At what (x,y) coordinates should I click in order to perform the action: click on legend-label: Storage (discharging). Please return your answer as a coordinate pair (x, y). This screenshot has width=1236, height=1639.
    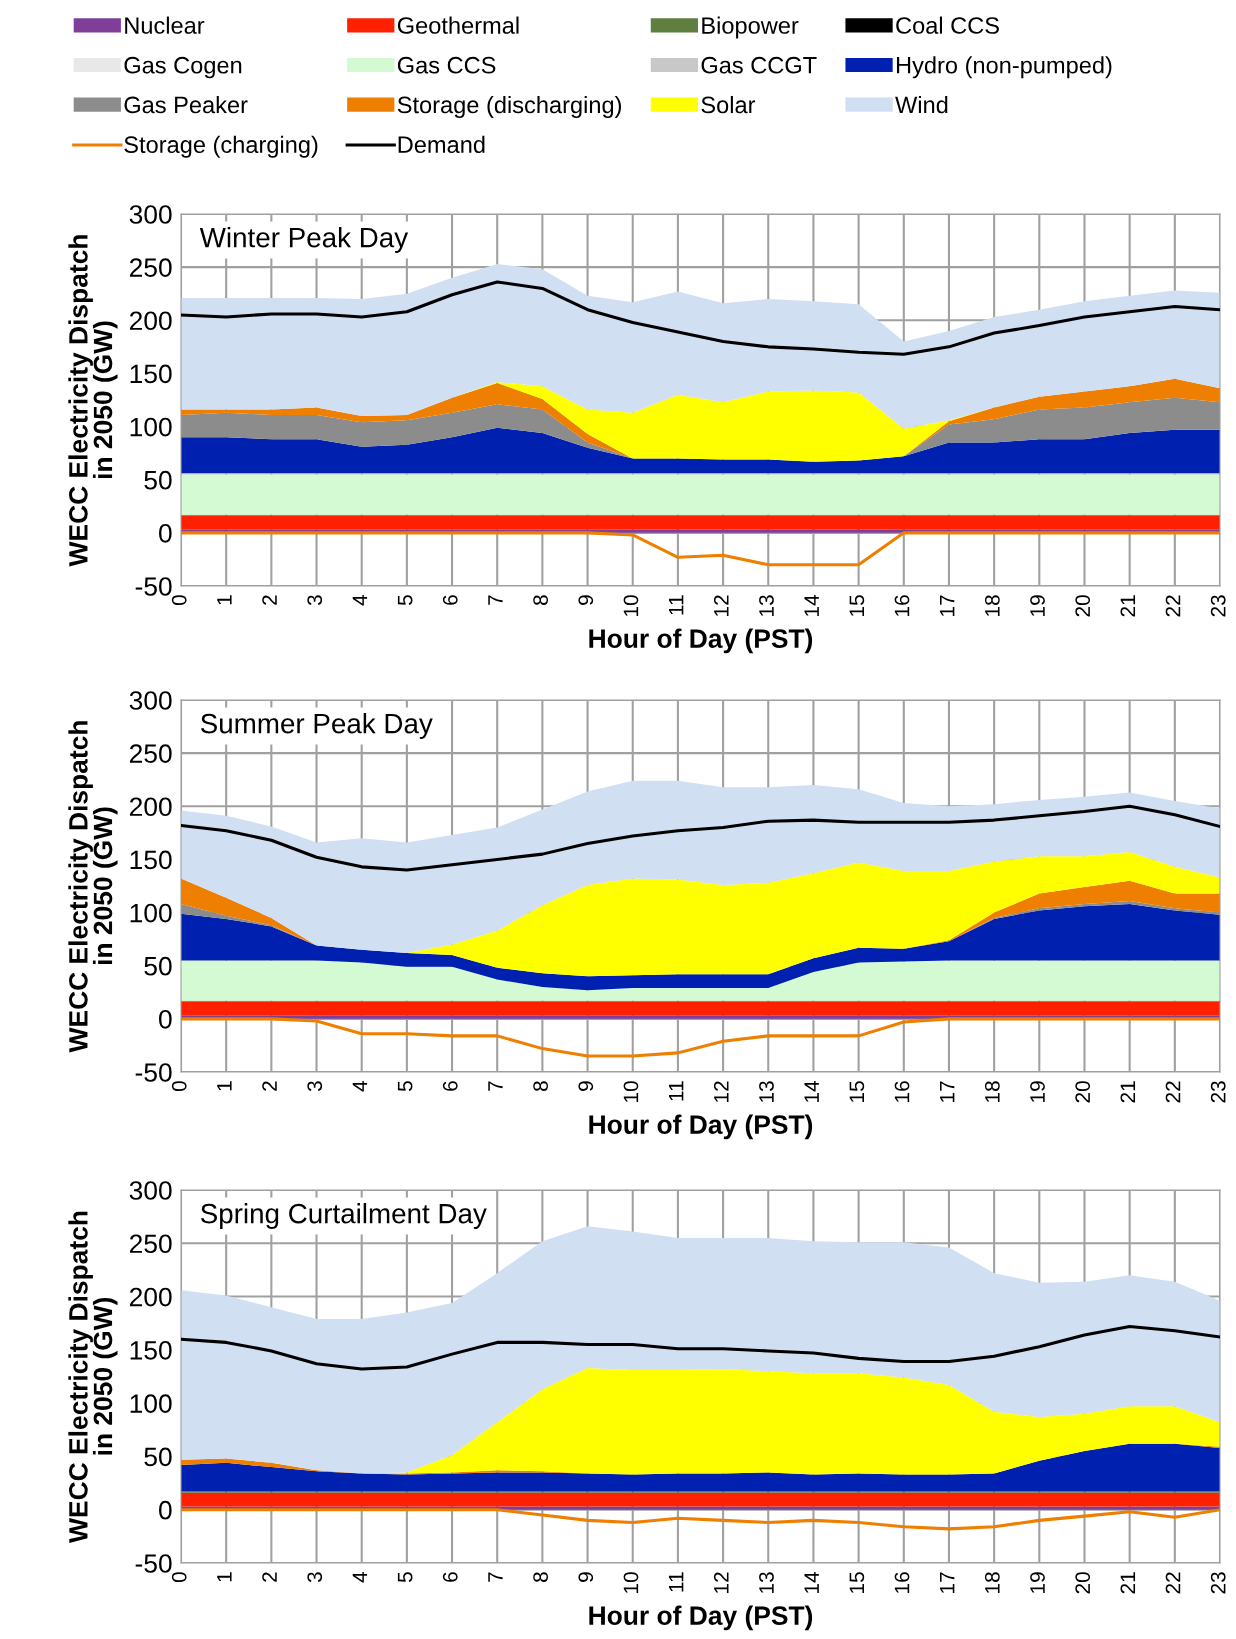
    Looking at the image, I should click on (509, 106).